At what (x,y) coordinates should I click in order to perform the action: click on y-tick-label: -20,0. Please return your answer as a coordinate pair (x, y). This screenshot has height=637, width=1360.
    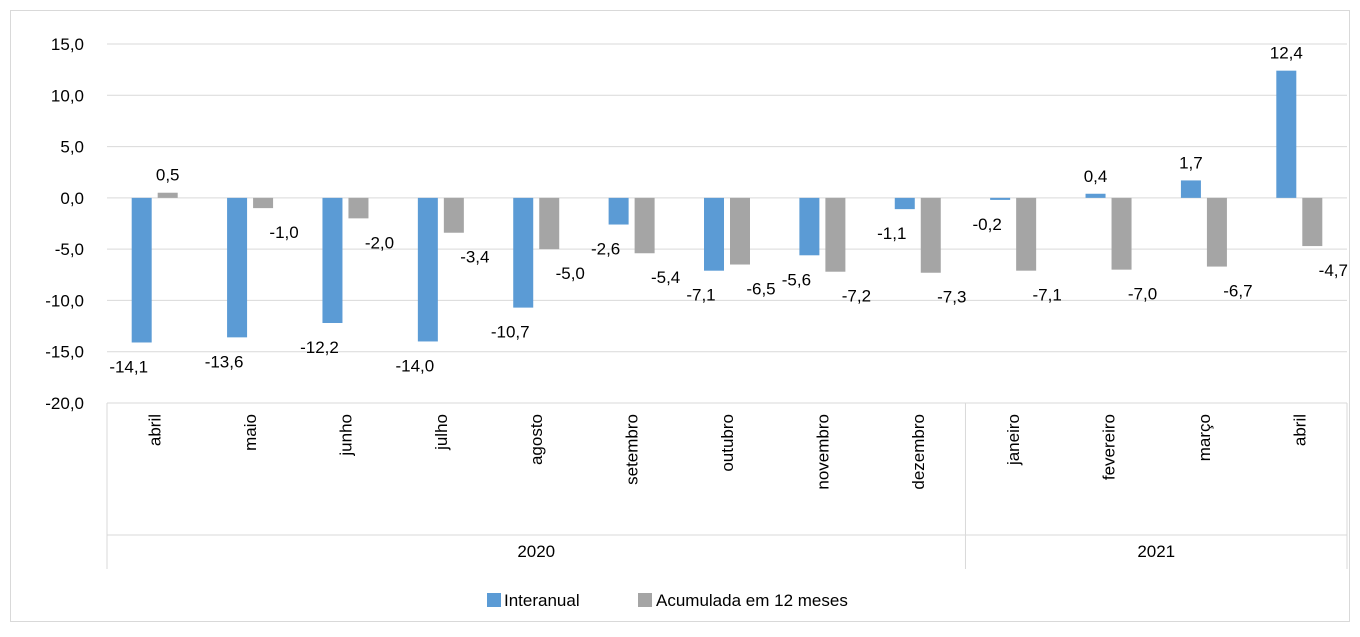
    Looking at the image, I should click on (64, 403).